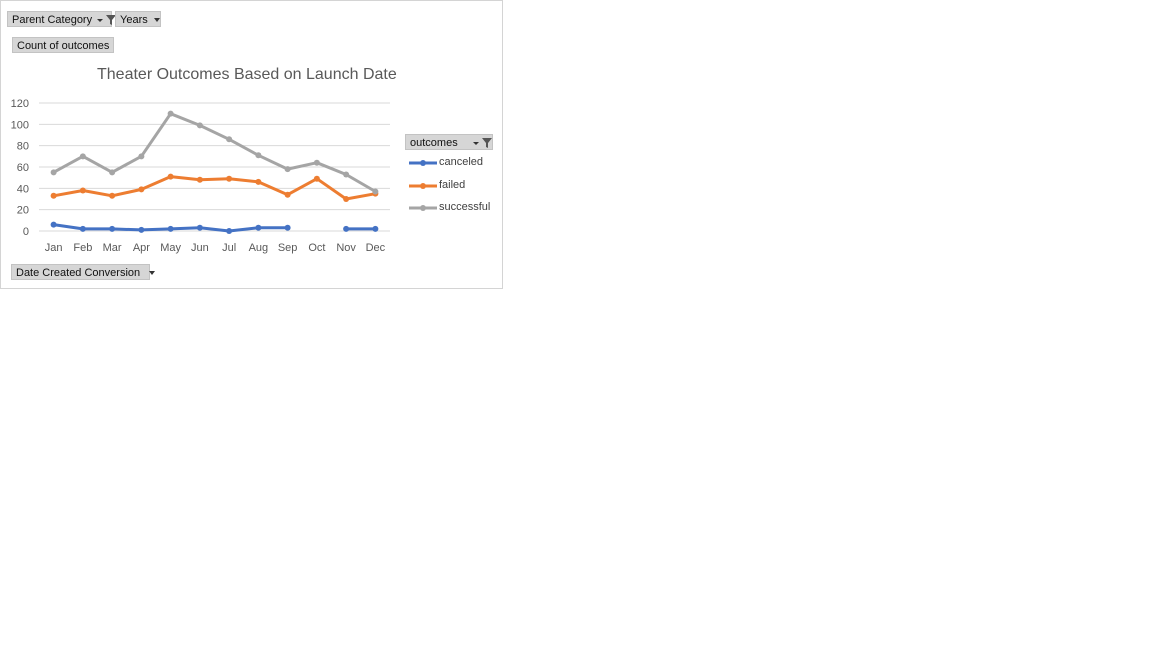  I want to click on y-tick-label: 40, so click(23, 189).